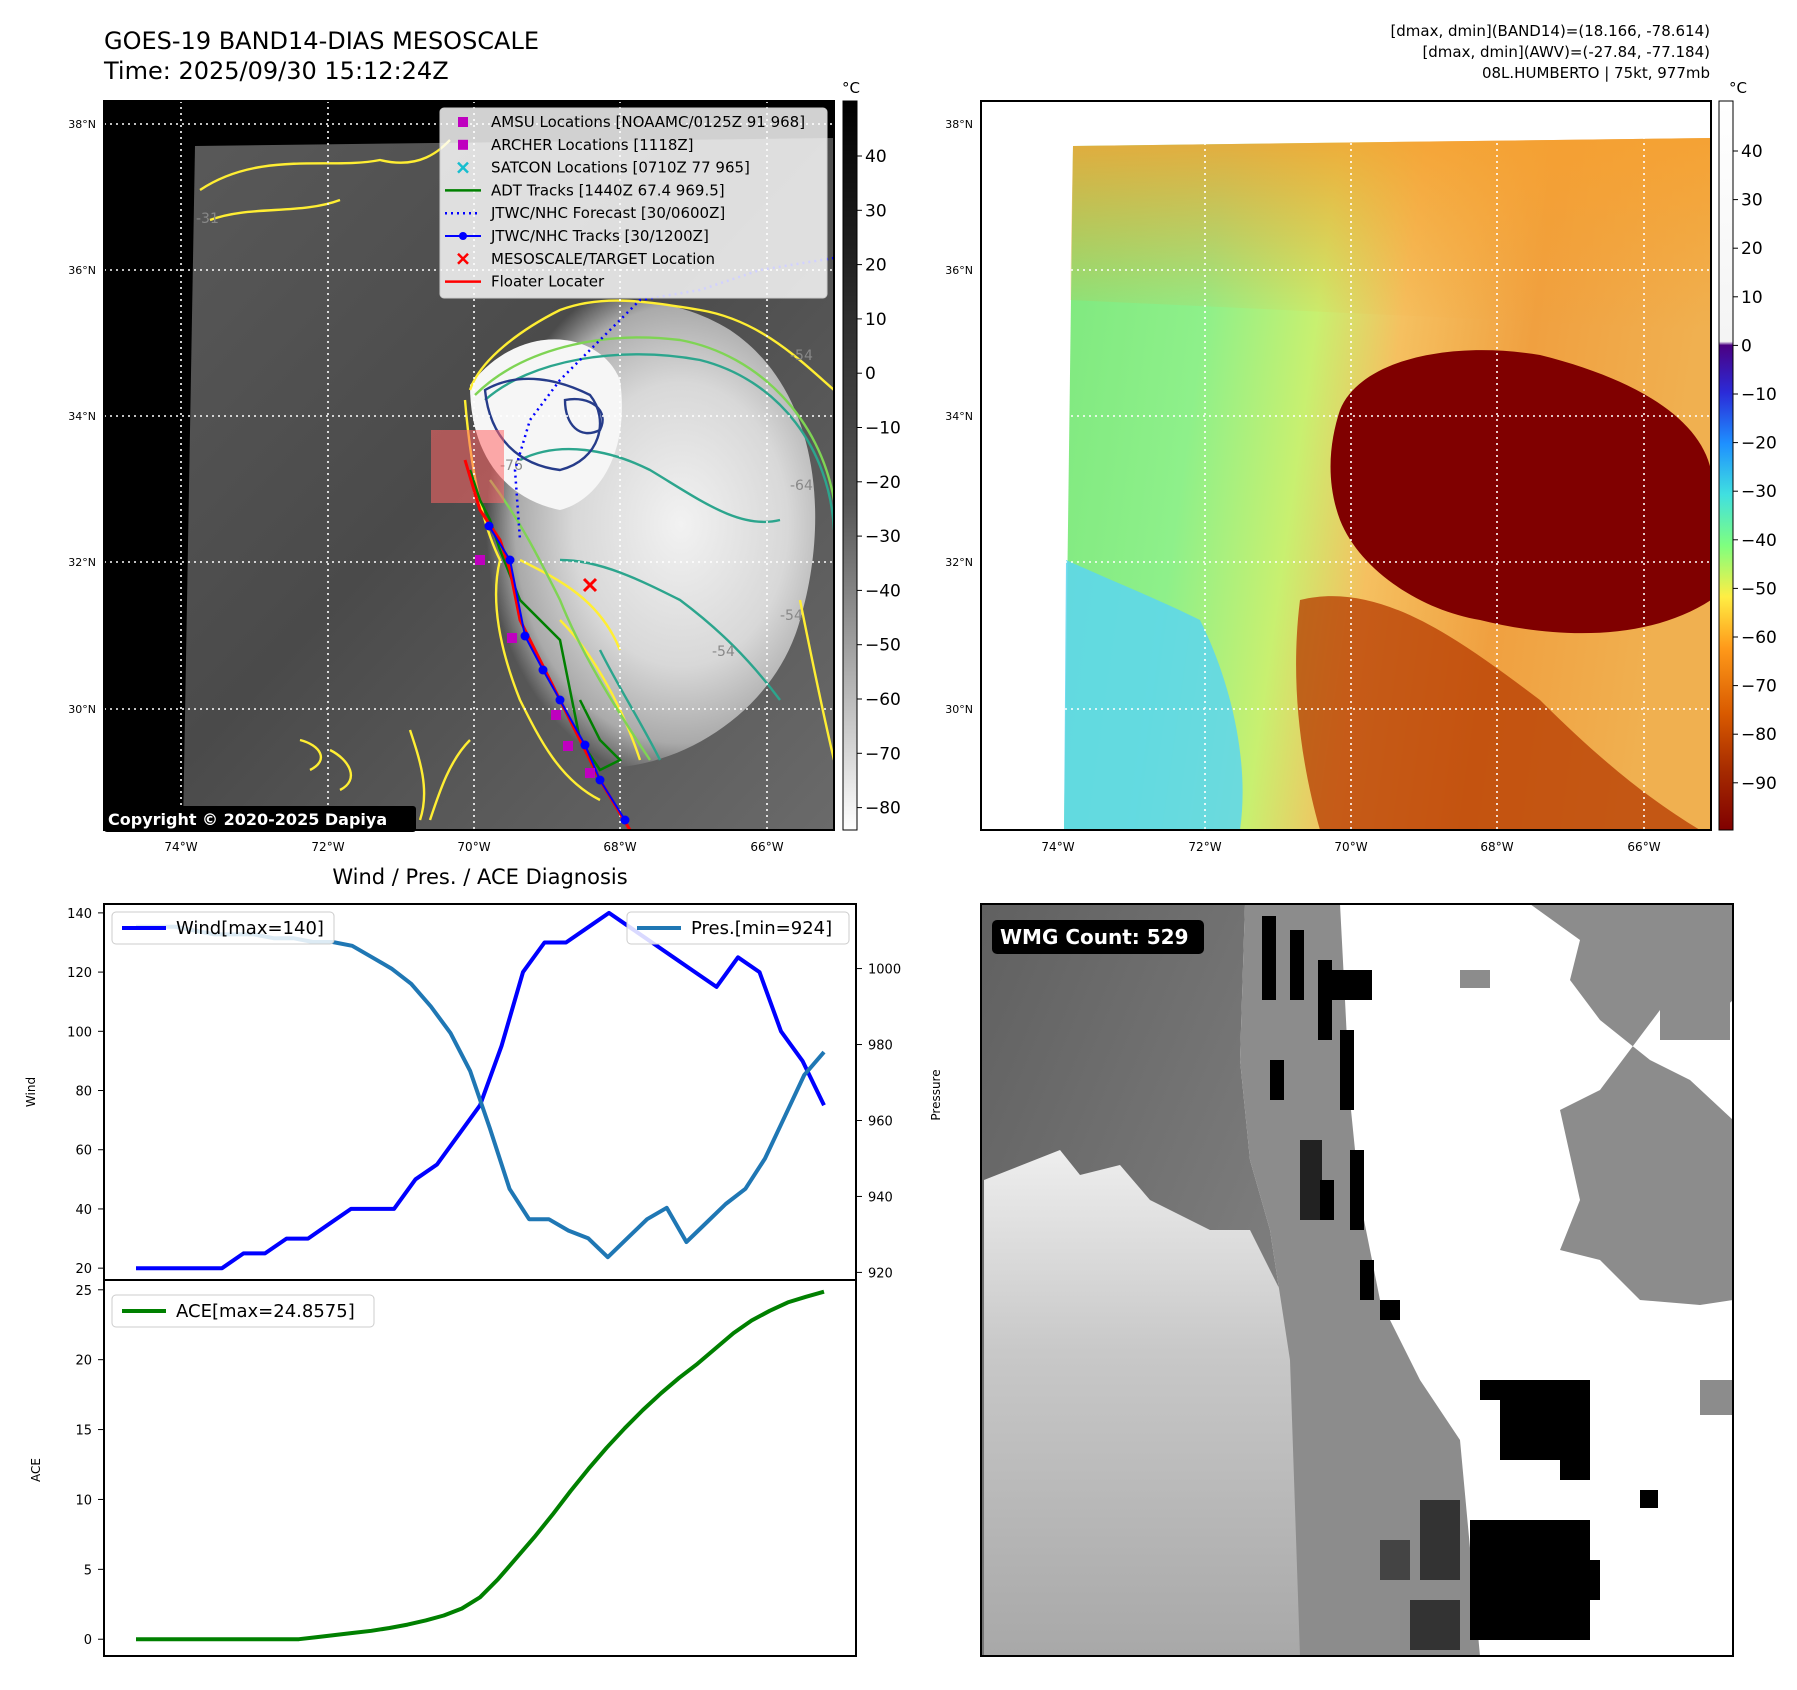 The width and height of the screenshot is (1797, 1690). Describe the element at coordinates (959, 709) in the screenshot. I see `awv-lat-label-4: 30°N` at that location.